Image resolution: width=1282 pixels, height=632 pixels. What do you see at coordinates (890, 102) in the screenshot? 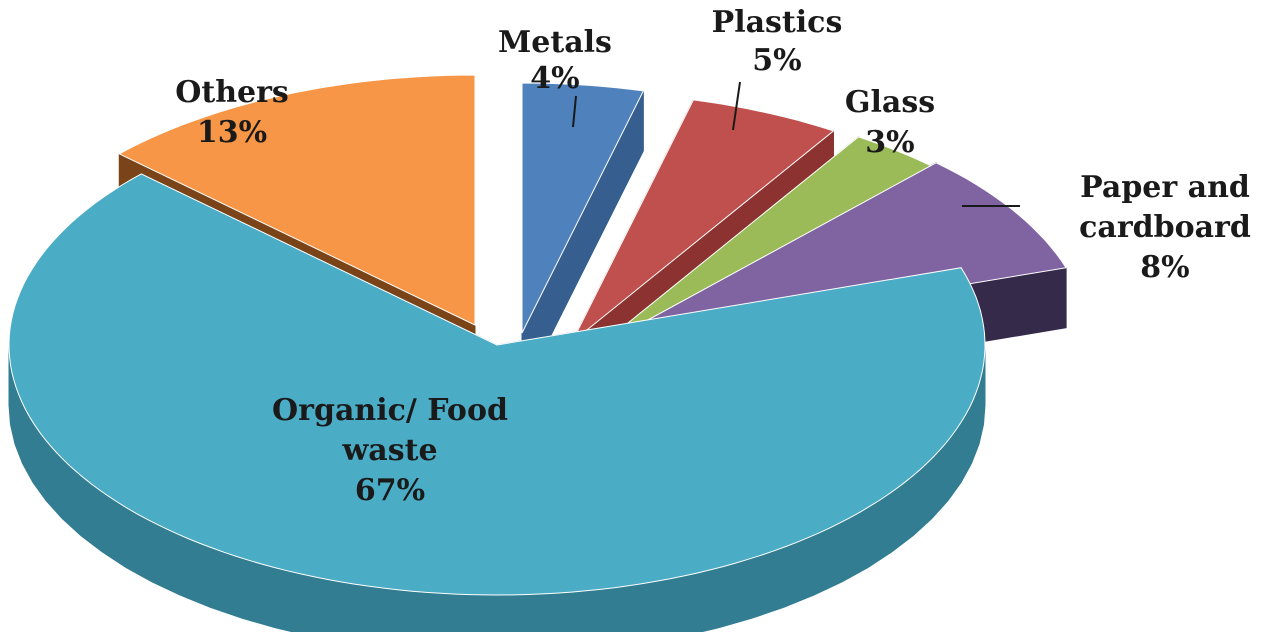
I see `slice-name-label: Glass` at bounding box center [890, 102].